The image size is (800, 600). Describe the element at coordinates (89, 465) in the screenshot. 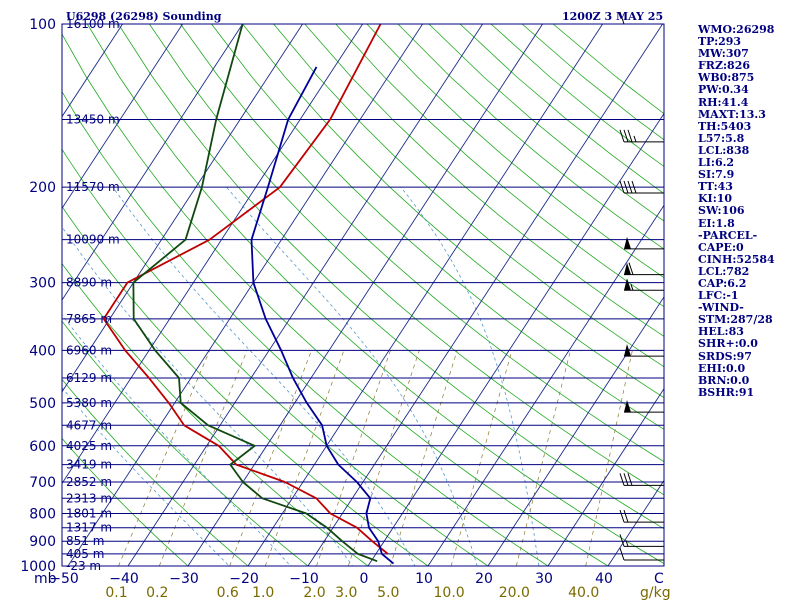

I see `height-label: 3419 m` at that location.